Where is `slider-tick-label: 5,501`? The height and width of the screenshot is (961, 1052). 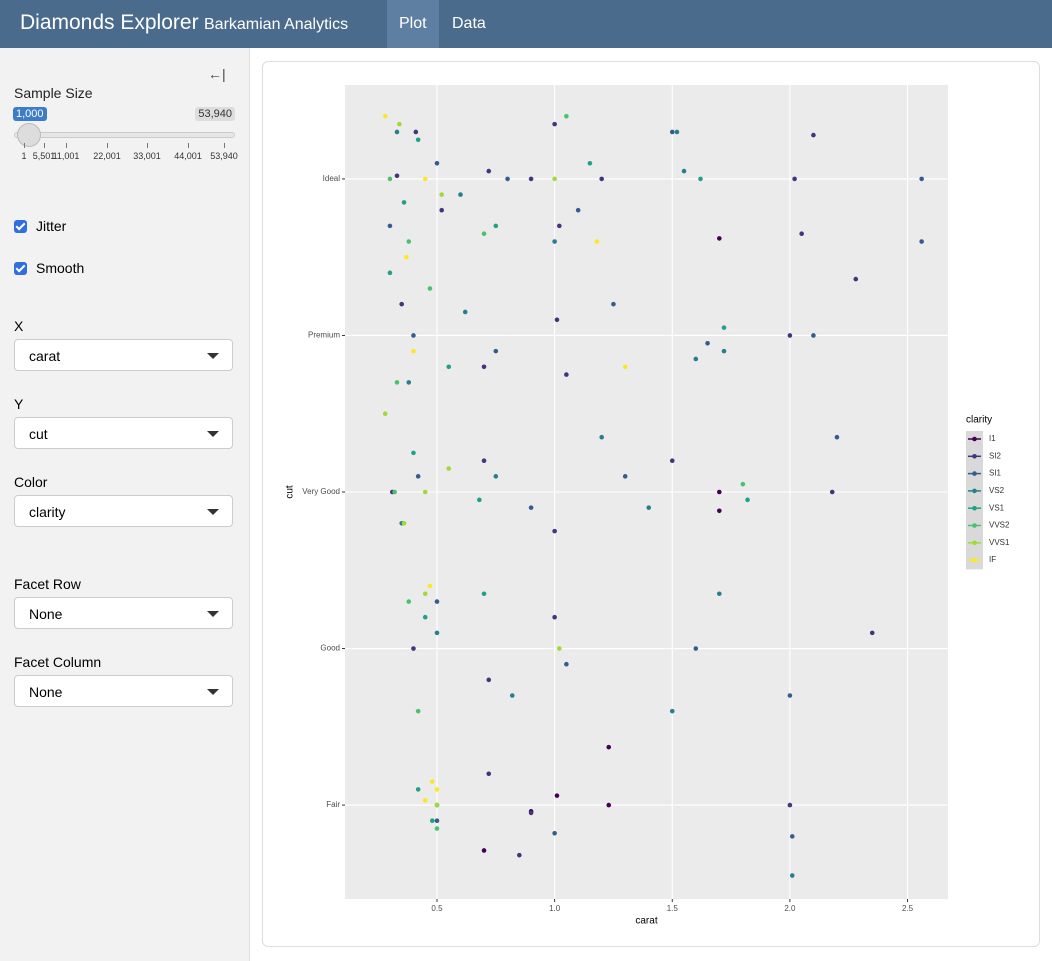
slider-tick-label: 5,501 is located at coordinates (44, 156).